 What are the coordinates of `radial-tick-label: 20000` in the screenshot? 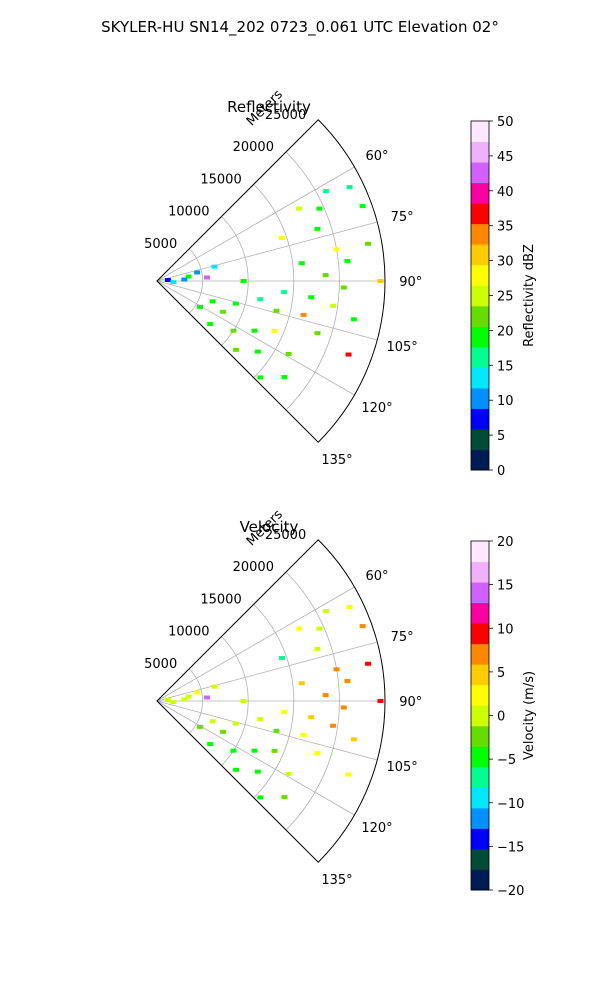 It's located at (253, 147).